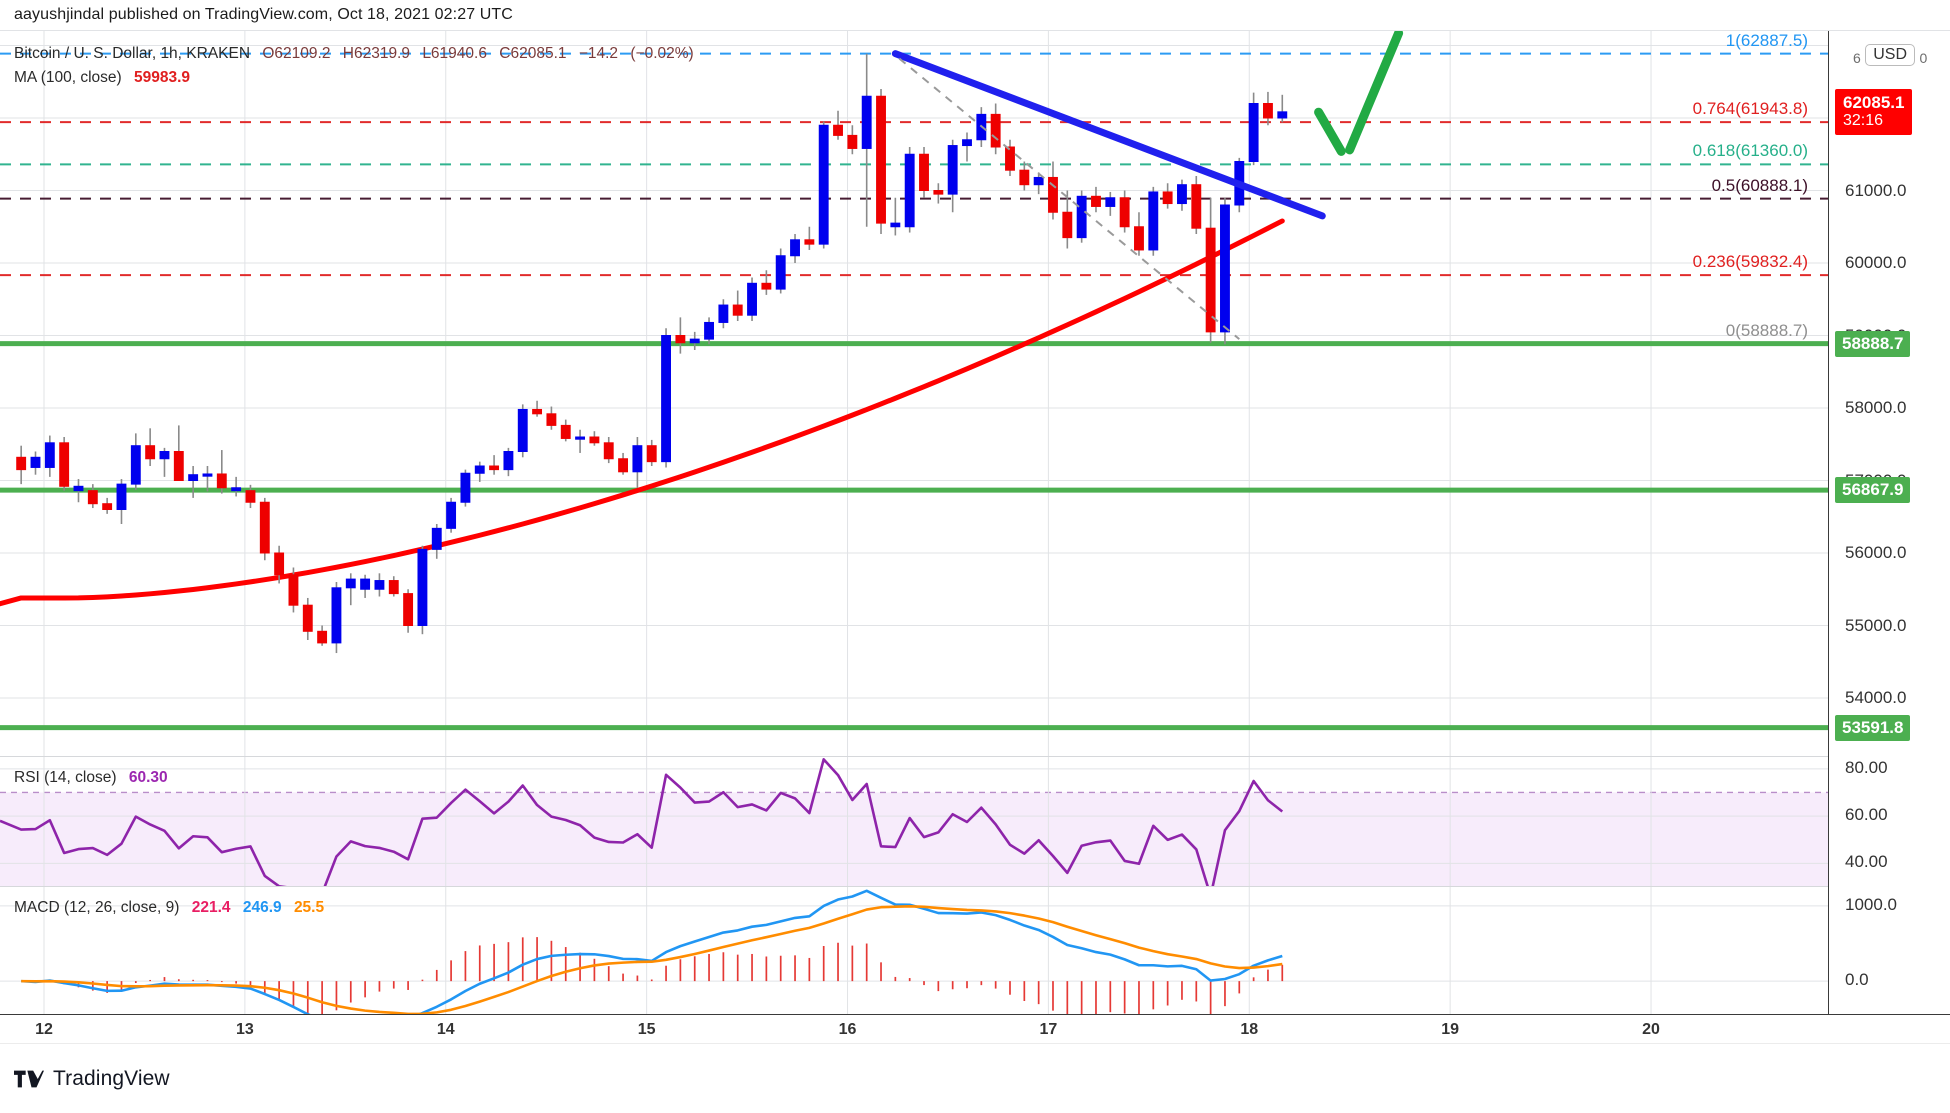 The height and width of the screenshot is (1113, 1950). What do you see at coordinates (1866, 862) in the screenshot?
I see `rsi-tick-label: 40.00` at bounding box center [1866, 862].